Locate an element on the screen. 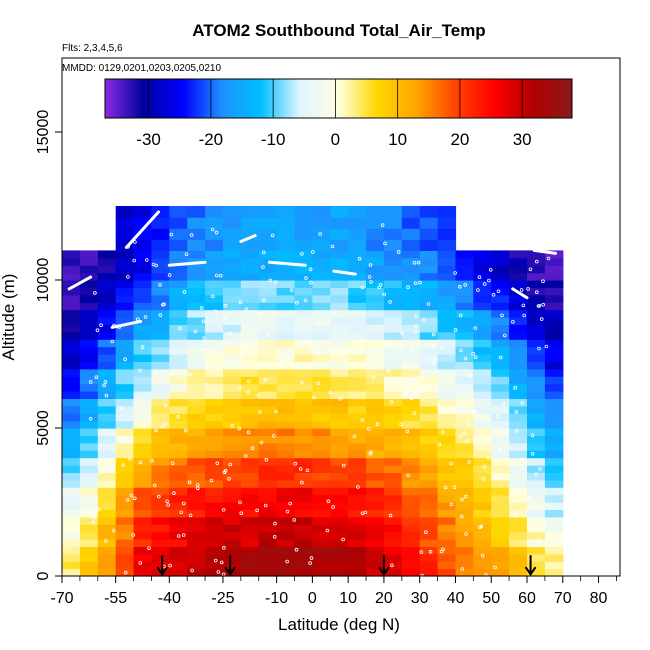  x-tick-label: 20 is located at coordinates (384, 598).